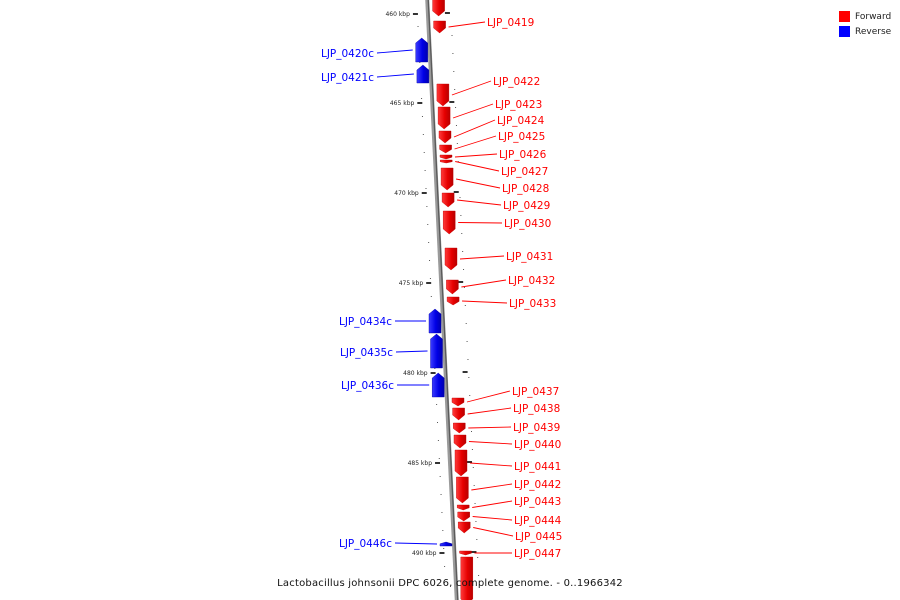 The image size is (900, 600). I want to click on gene-label: LJP_0422, so click(516, 82).